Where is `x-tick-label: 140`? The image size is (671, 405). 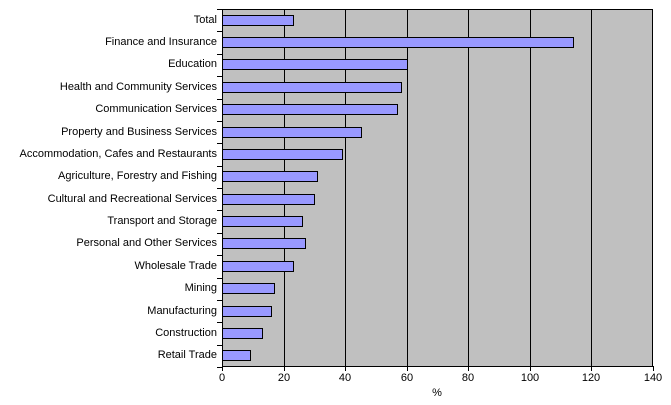 x-tick-label: 140 is located at coordinates (653, 378).